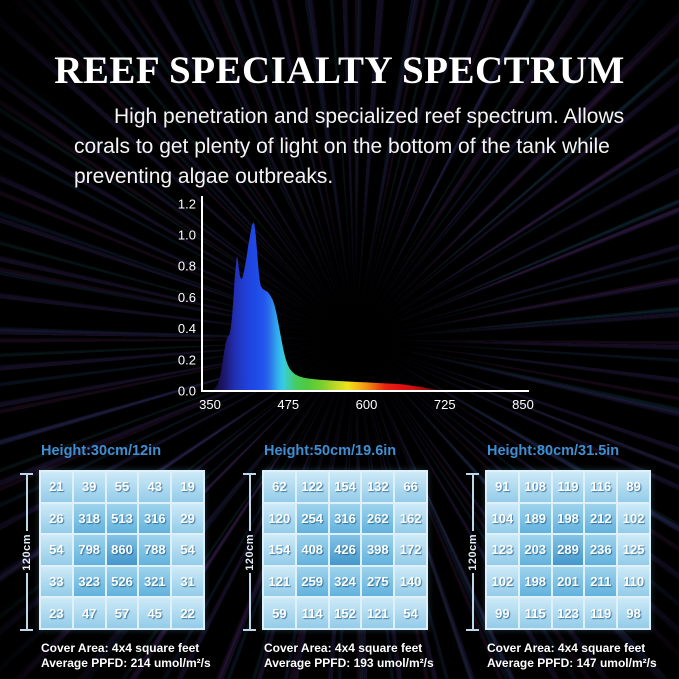  I want to click on grid-cell: 19, so click(187, 487).